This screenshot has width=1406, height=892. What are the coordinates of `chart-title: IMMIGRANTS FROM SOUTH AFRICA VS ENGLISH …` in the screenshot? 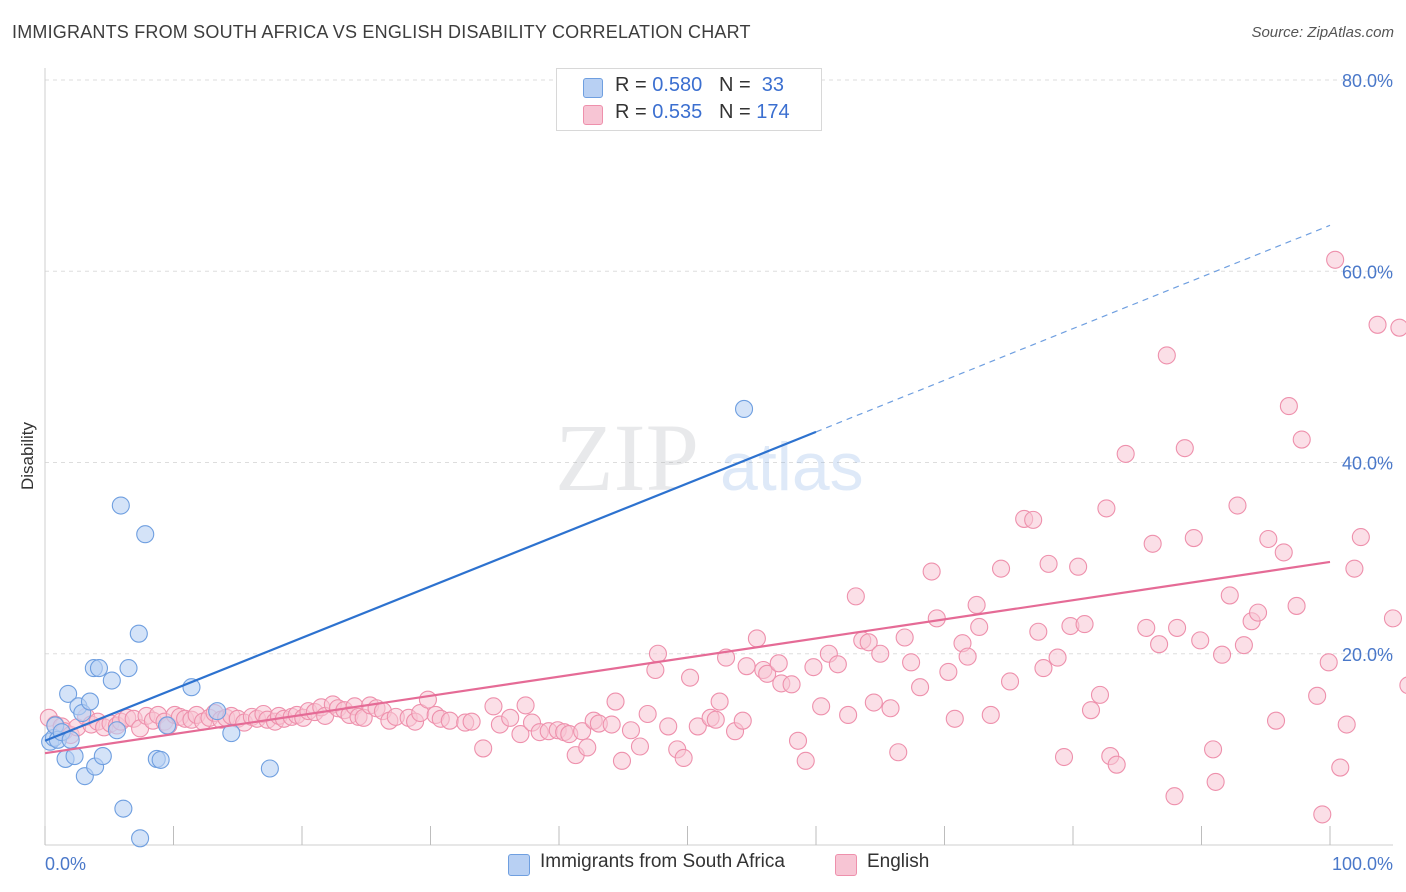 It's located at (381, 32).